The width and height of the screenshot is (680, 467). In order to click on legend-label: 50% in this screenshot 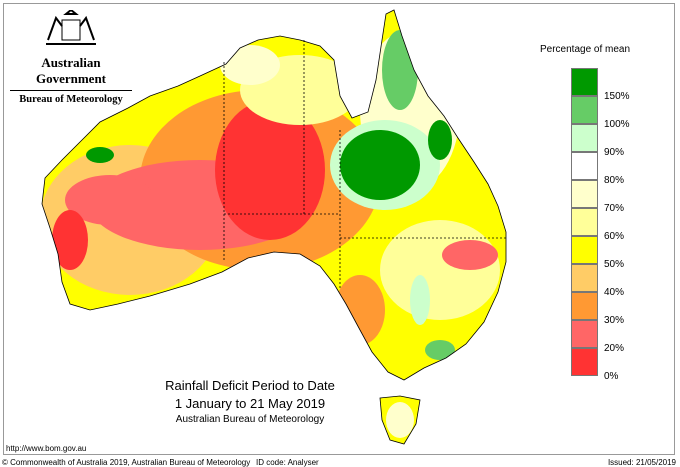, I will do `click(614, 264)`.